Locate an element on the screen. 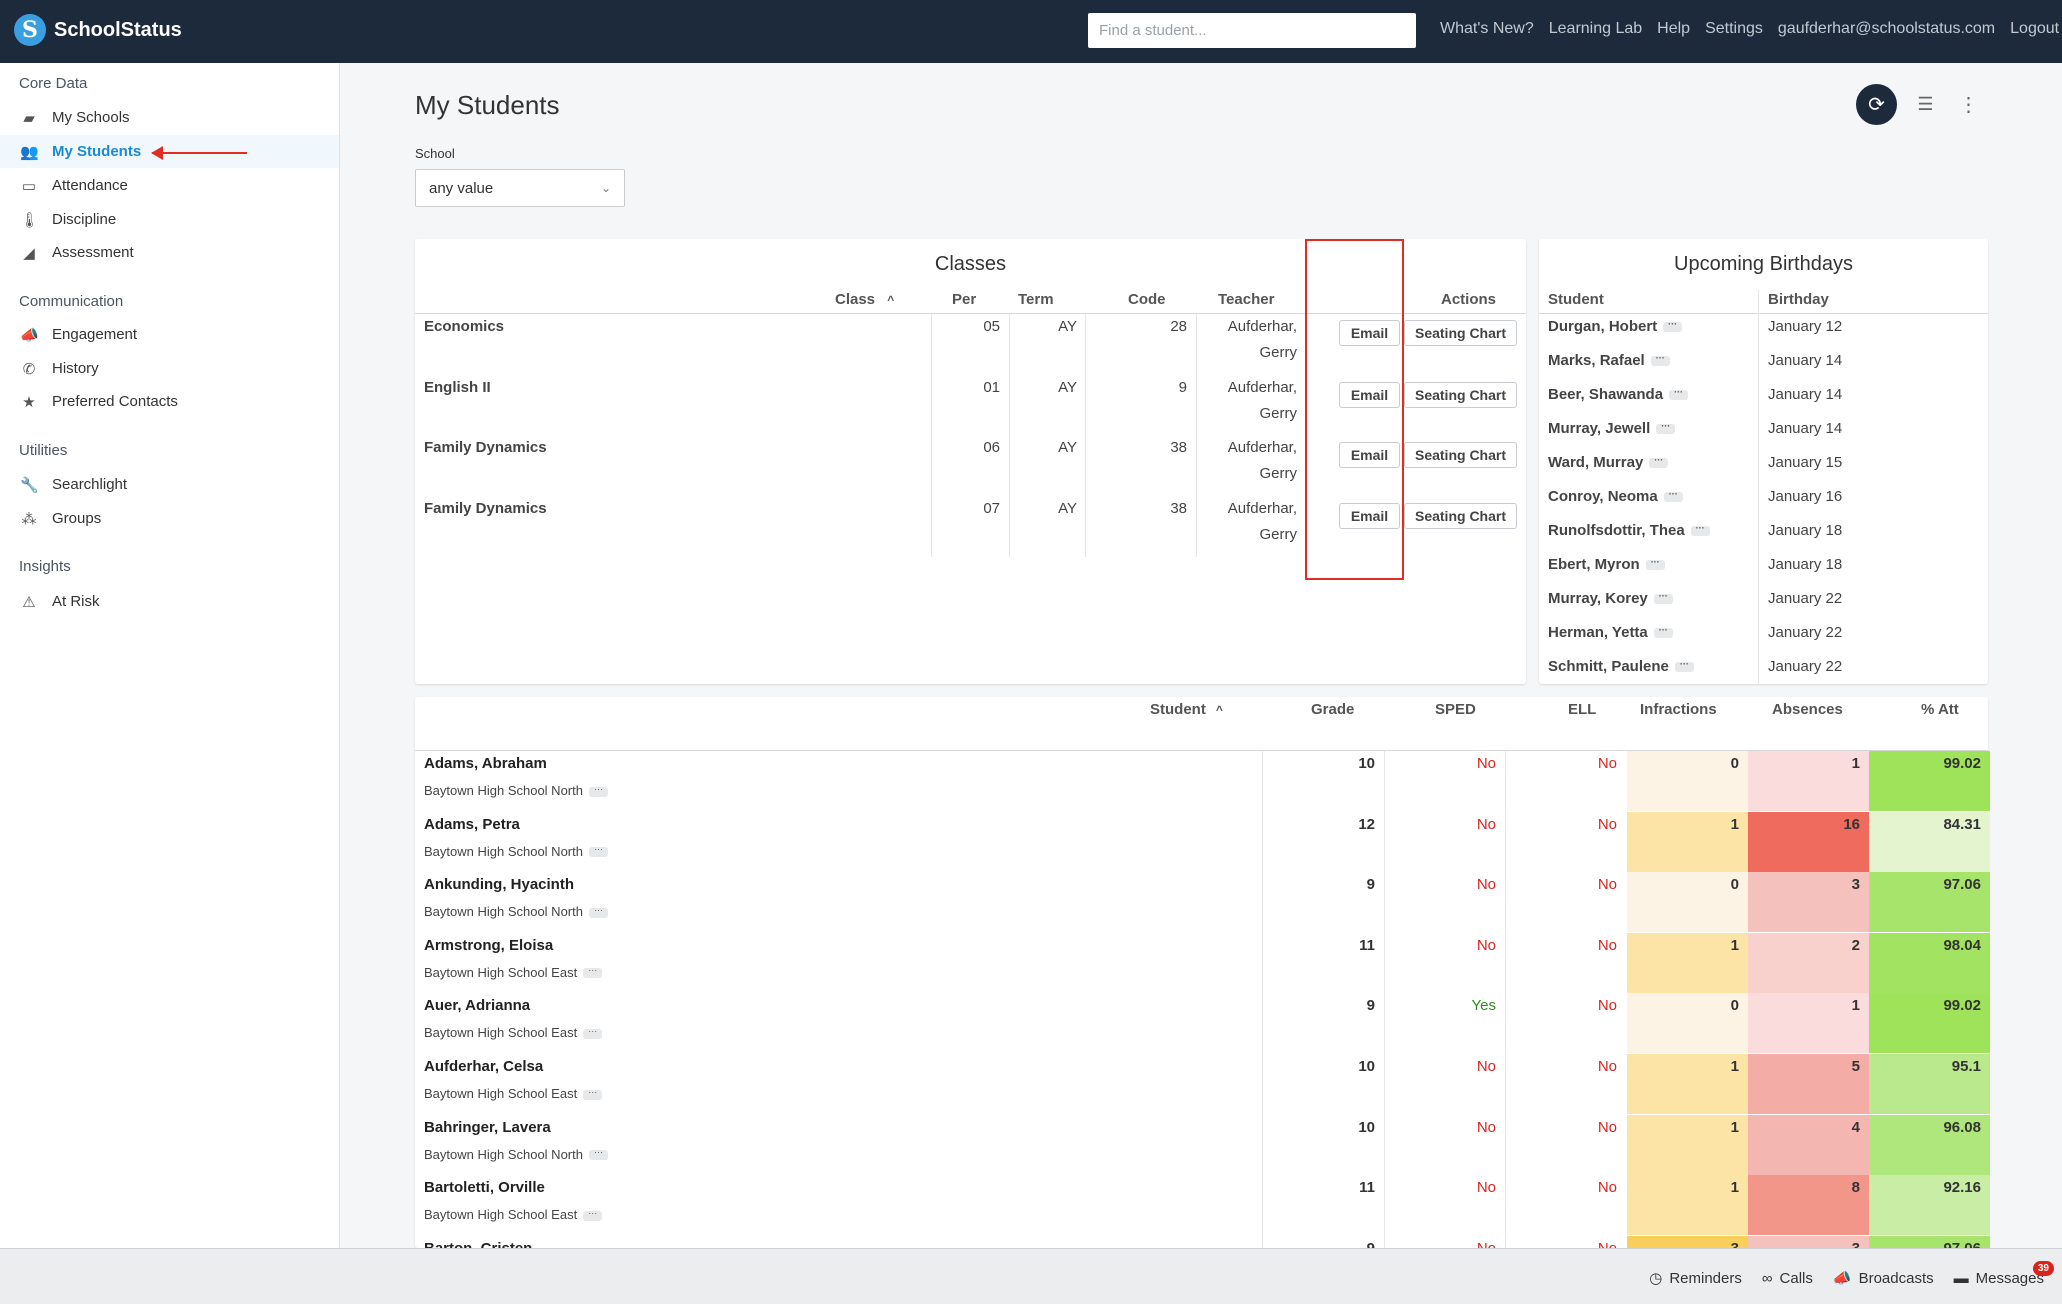 This screenshot has height=1304, width=2062. col-header-birthday: Birthday is located at coordinates (1798, 299).